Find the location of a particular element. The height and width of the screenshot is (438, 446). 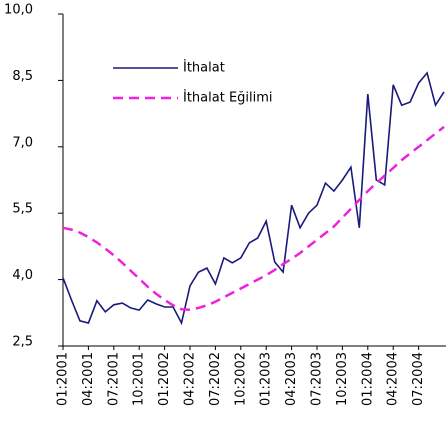

y-tick-label: 7,0 is located at coordinates (22, 142).